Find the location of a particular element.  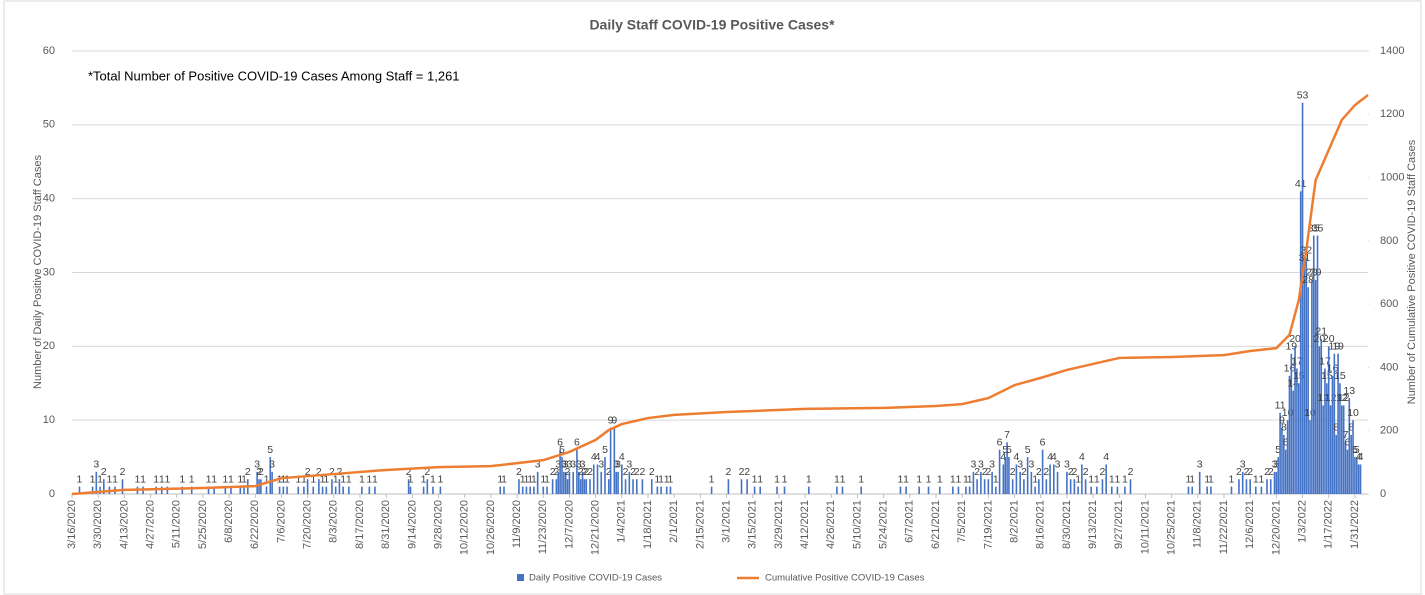

data-label: 11 is located at coordinates (1280, 406).